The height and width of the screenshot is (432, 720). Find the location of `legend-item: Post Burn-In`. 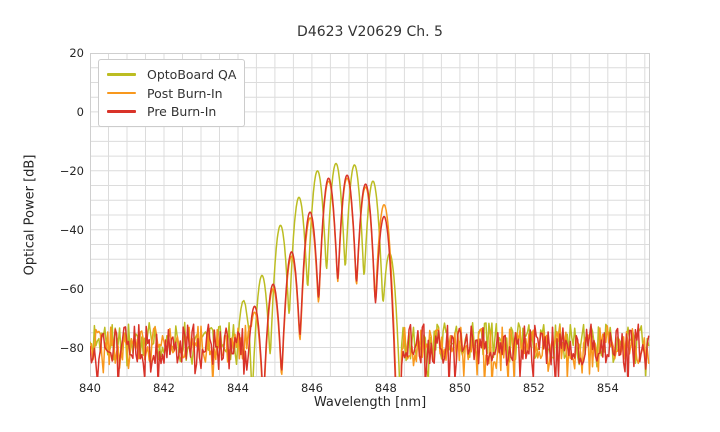

legend-item: Post Burn-In is located at coordinates (170, 93).